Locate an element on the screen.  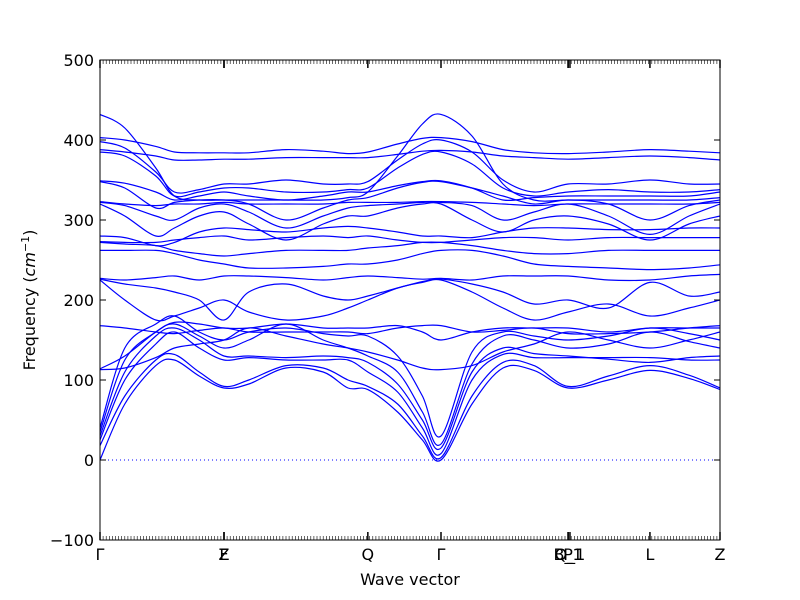
y-tick-label: 300 is located at coordinates (78, 220).